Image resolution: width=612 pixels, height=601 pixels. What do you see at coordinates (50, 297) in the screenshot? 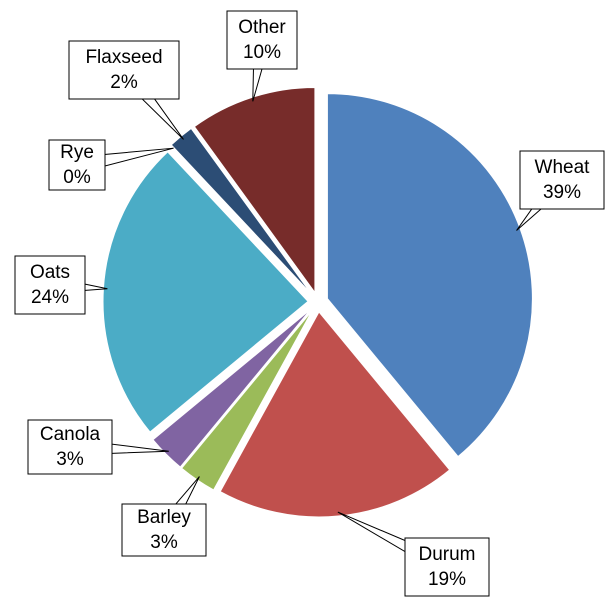
I see `slice-value-label: 24%` at bounding box center [50, 297].